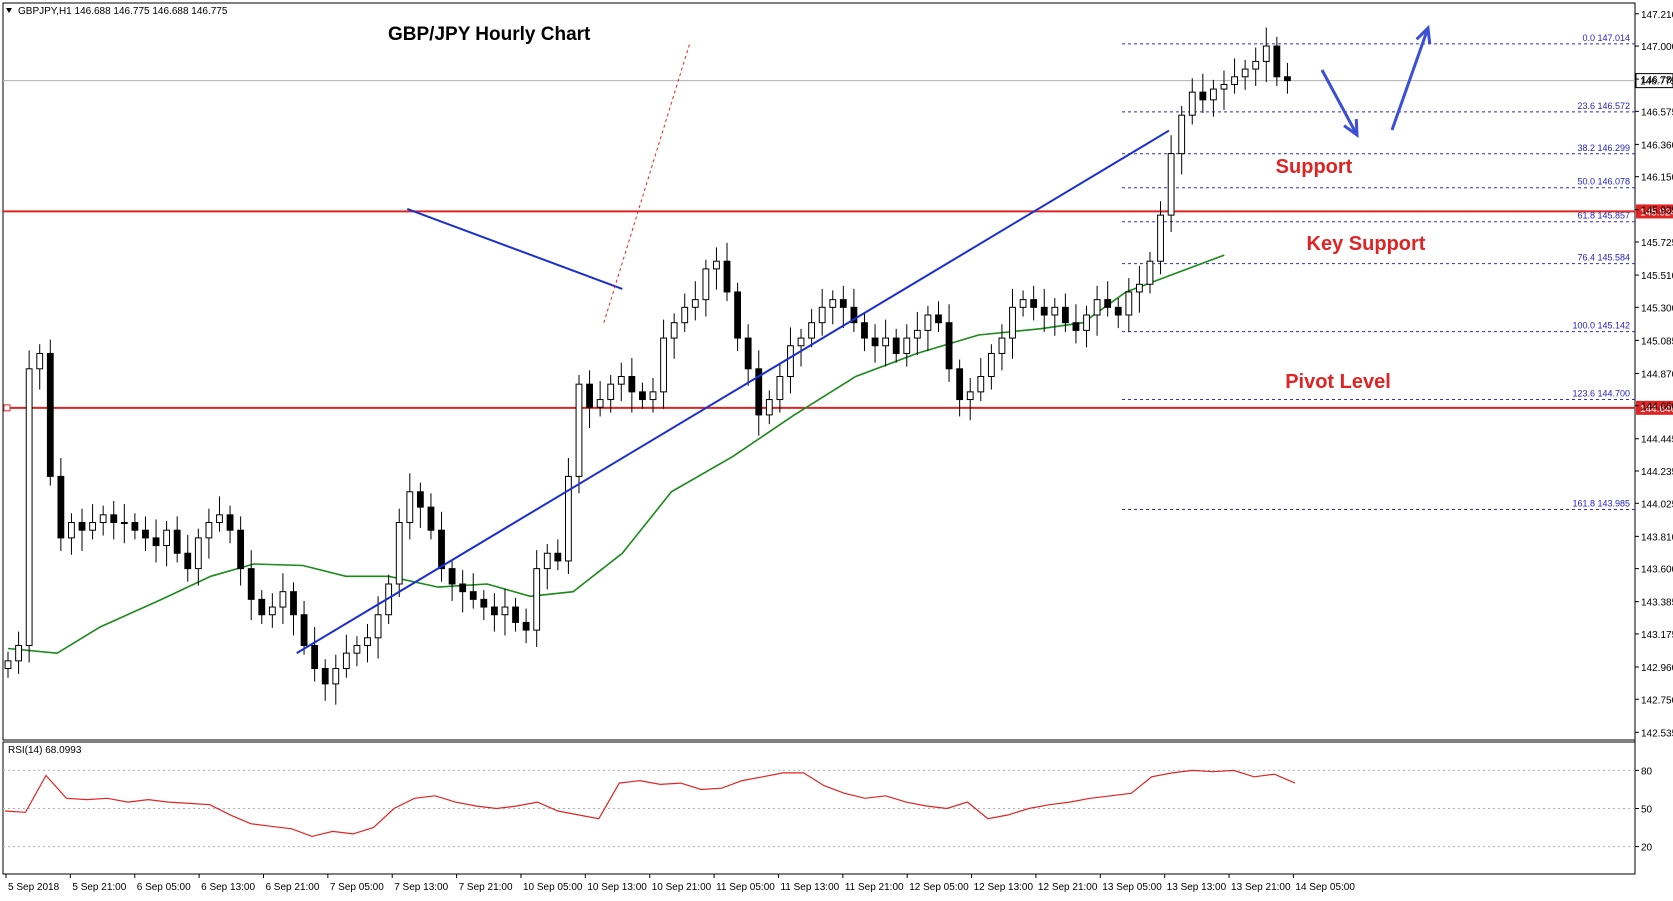 Image resolution: width=1673 pixels, height=901 pixels. Describe the element at coordinates (1004, 887) in the screenshot. I see `time-label-15: 12 Sep 13:00` at that location.